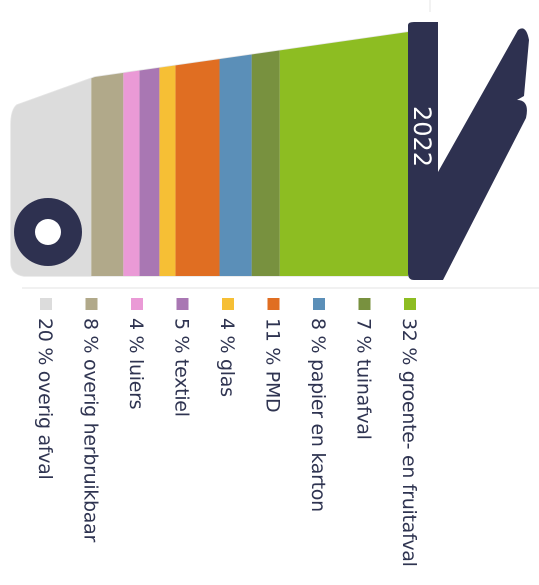  Describe the element at coordinates (318, 415) in the screenshot. I see `legend-label: 8 % papier en karton` at that location.